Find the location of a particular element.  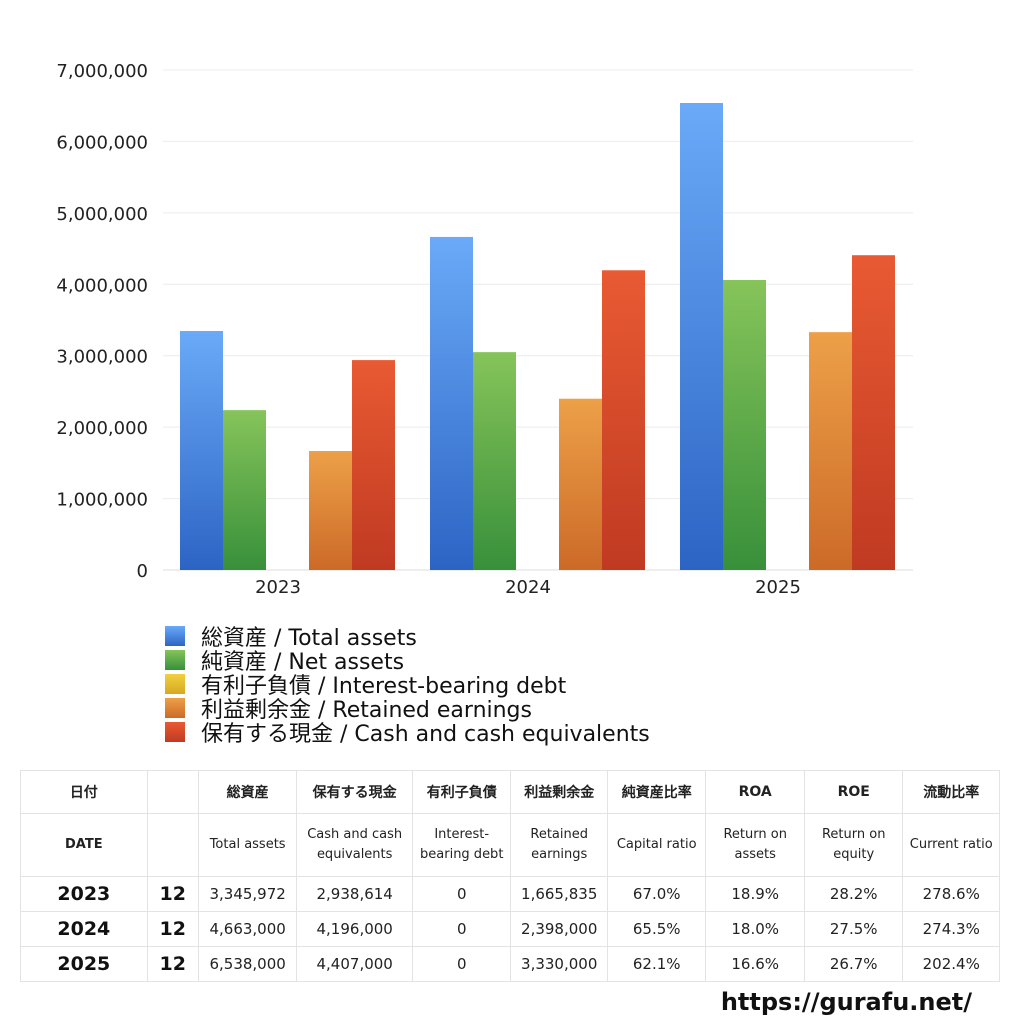

legend-label: 保有する現金 / Cash and cash equivalents is located at coordinates (425, 734).